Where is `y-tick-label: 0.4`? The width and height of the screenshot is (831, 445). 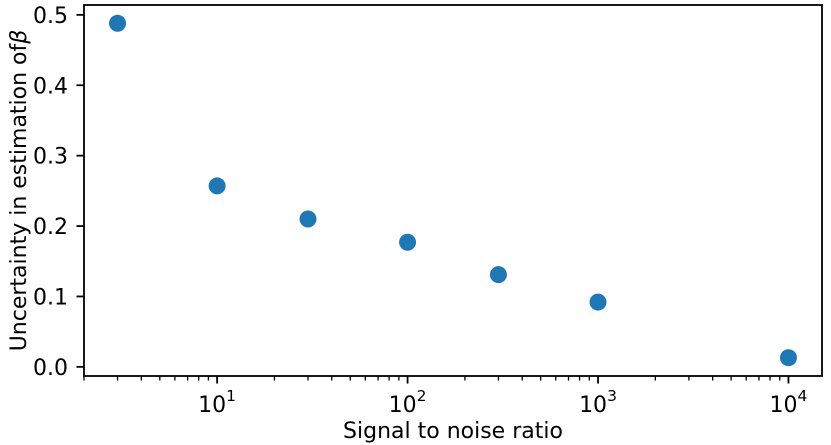
y-tick-label: 0.4 is located at coordinates (50, 86).